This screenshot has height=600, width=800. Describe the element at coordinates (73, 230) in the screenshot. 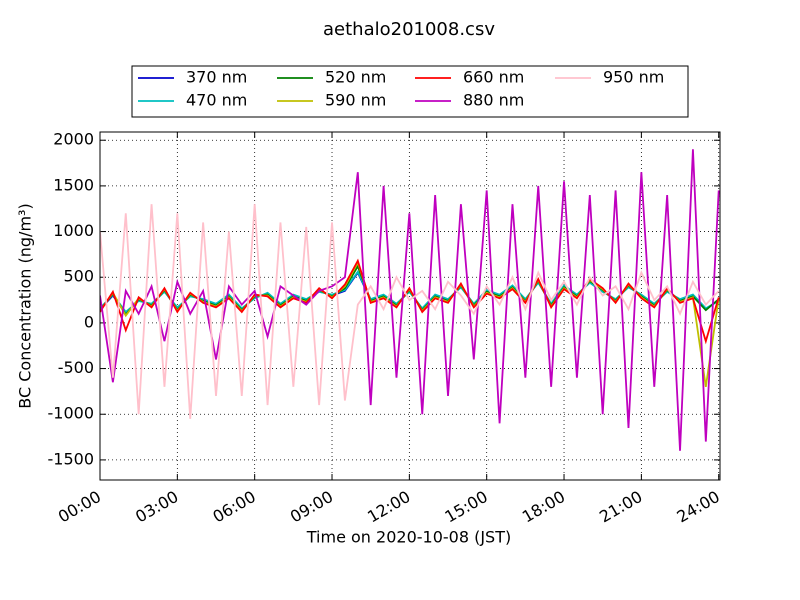

I see `y-tick-label: 1000` at that location.